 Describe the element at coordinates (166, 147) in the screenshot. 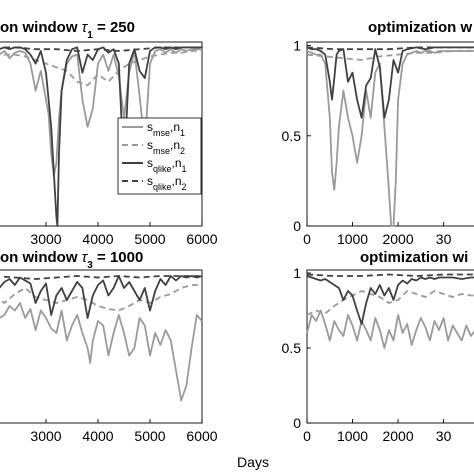

I see `legend-label-mse-n2: smse,n2` at that location.